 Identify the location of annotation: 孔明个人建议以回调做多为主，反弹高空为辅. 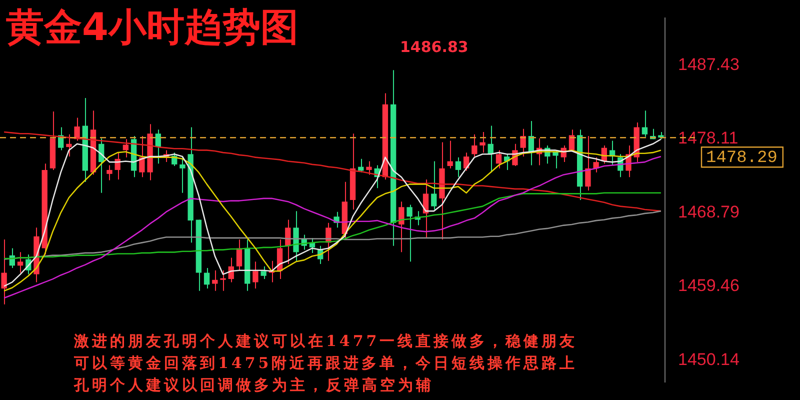
(254, 385).